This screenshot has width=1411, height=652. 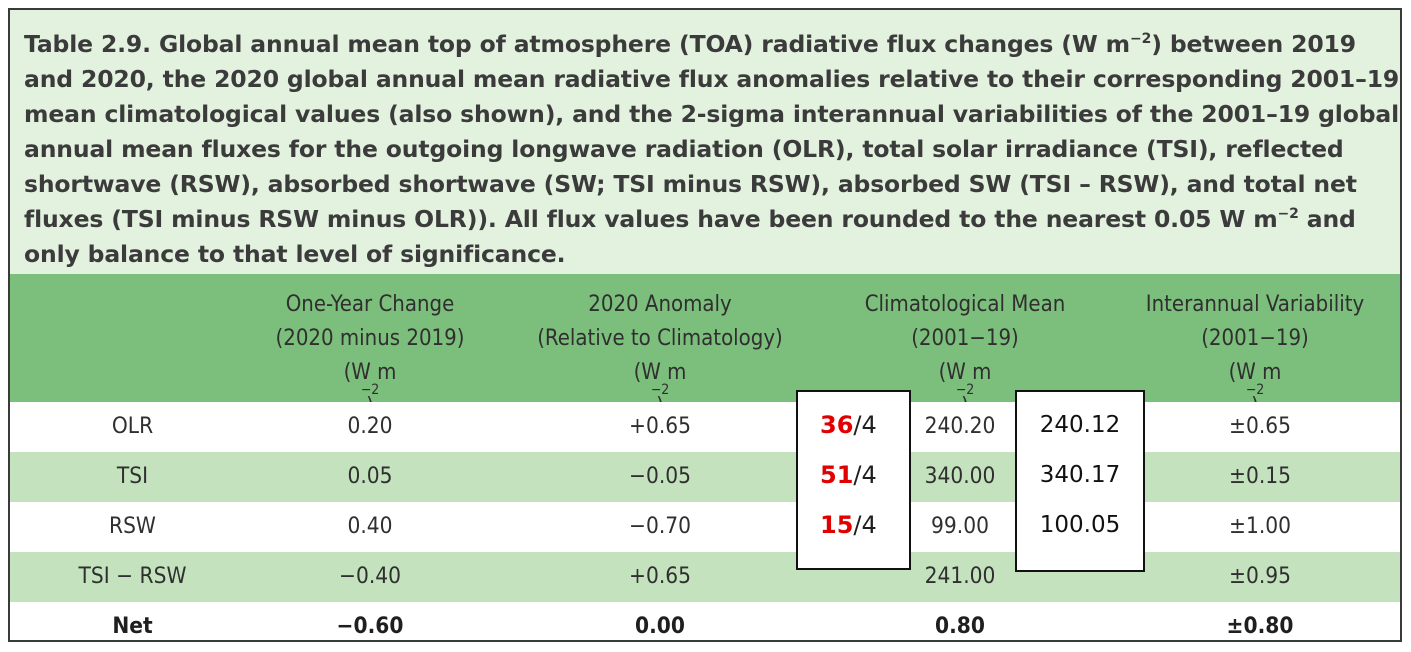 What do you see at coordinates (965, 304) in the screenshot?
I see `header-title: Climatological Mean` at bounding box center [965, 304].